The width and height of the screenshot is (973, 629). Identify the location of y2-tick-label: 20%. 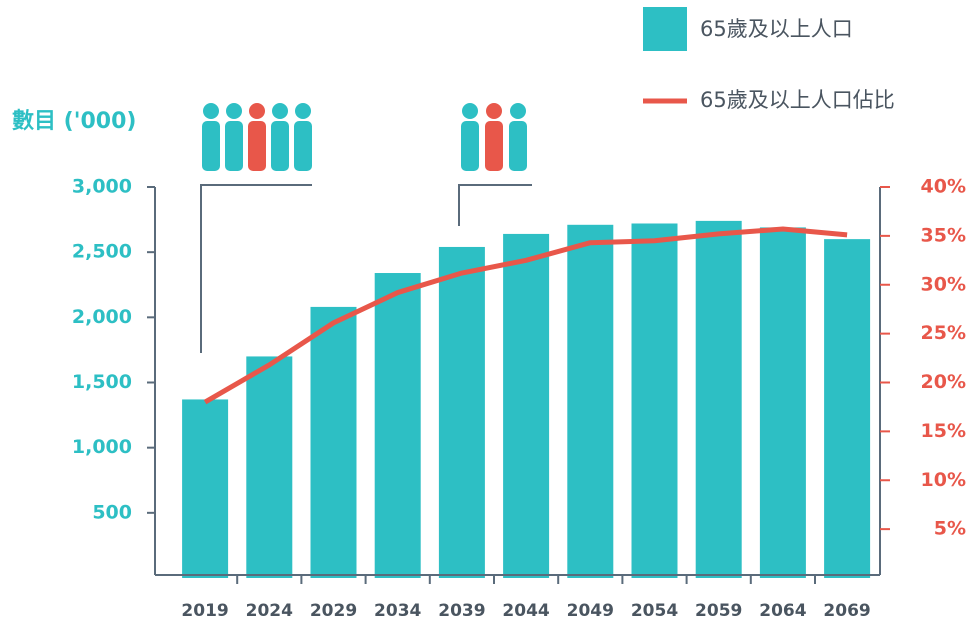
(943, 382).